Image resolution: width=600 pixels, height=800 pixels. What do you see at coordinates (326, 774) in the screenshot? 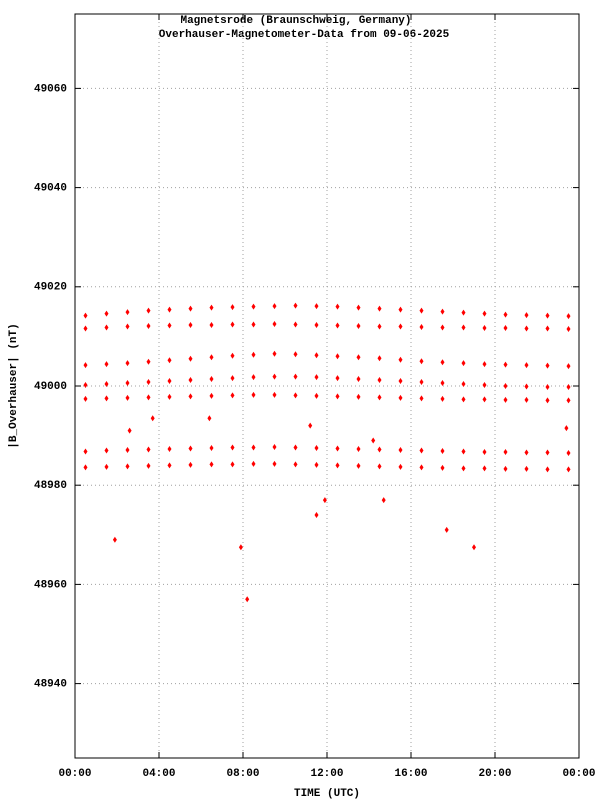
I see `x-tick-label: 12:00` at bounding box center [326, 774].